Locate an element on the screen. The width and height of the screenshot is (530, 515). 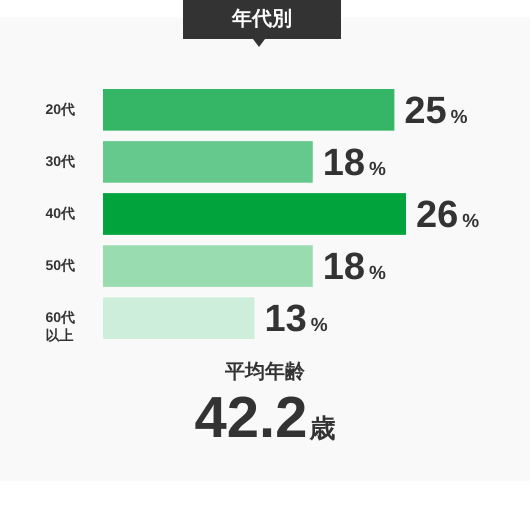
y-tick-label: 60代以上 is located at coordinates (61, 326).